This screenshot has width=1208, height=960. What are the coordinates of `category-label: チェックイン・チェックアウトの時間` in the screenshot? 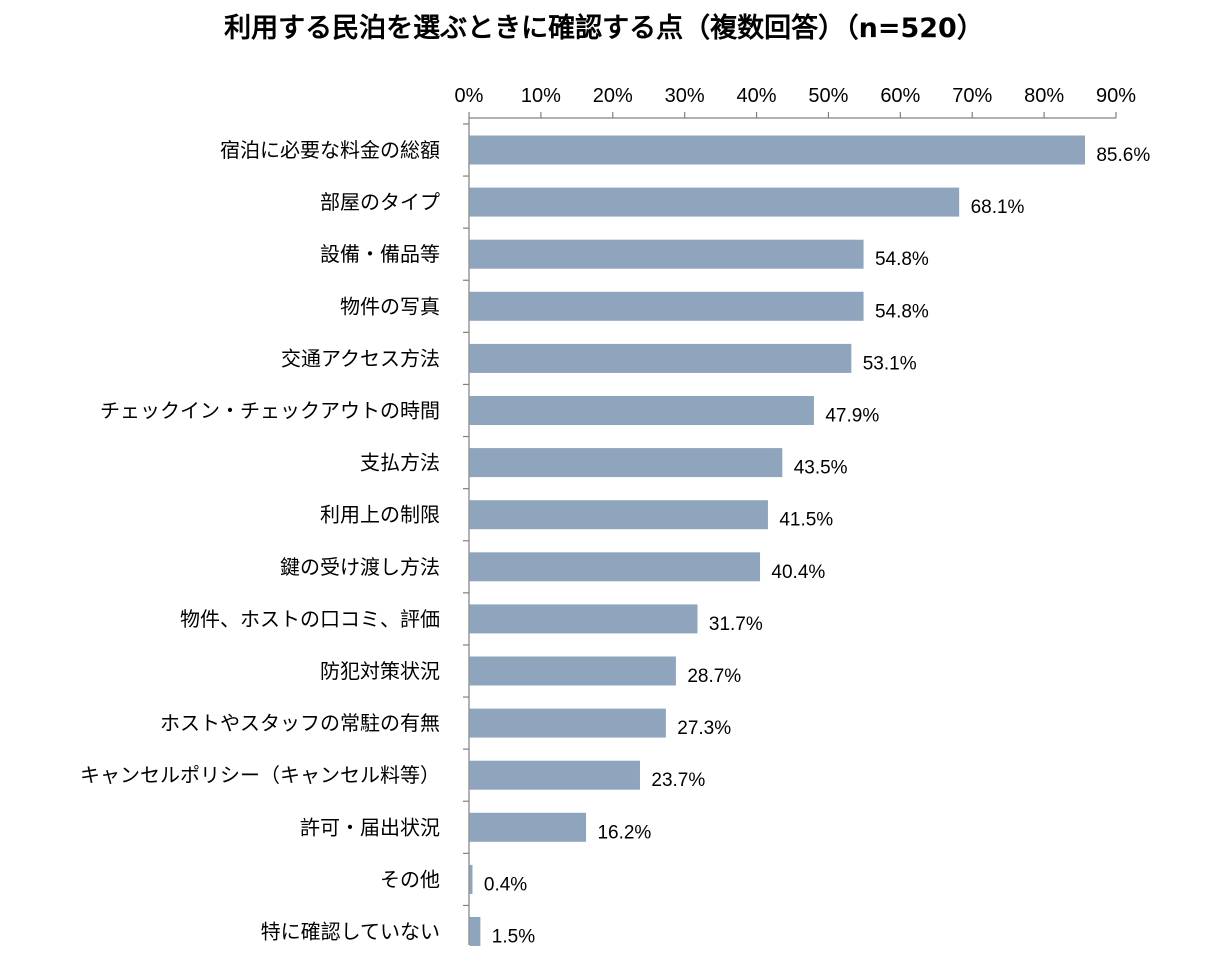 It's located at (270, 411).